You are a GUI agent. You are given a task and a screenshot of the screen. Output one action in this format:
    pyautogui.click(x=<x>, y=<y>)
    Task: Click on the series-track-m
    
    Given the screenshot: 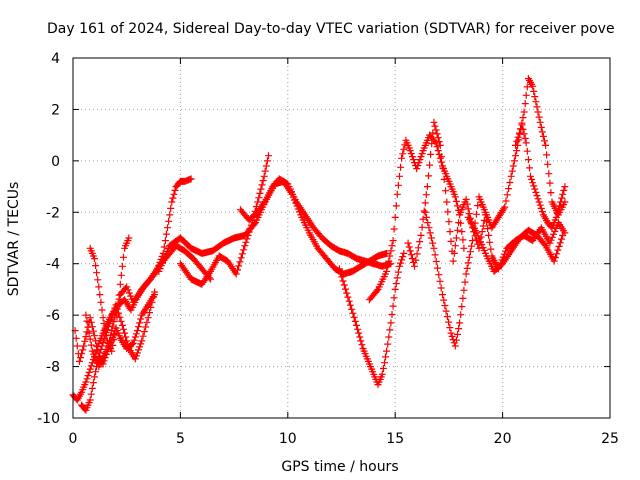 What is the action you would take?
    pyautogui.click(x=540, y=176)
    